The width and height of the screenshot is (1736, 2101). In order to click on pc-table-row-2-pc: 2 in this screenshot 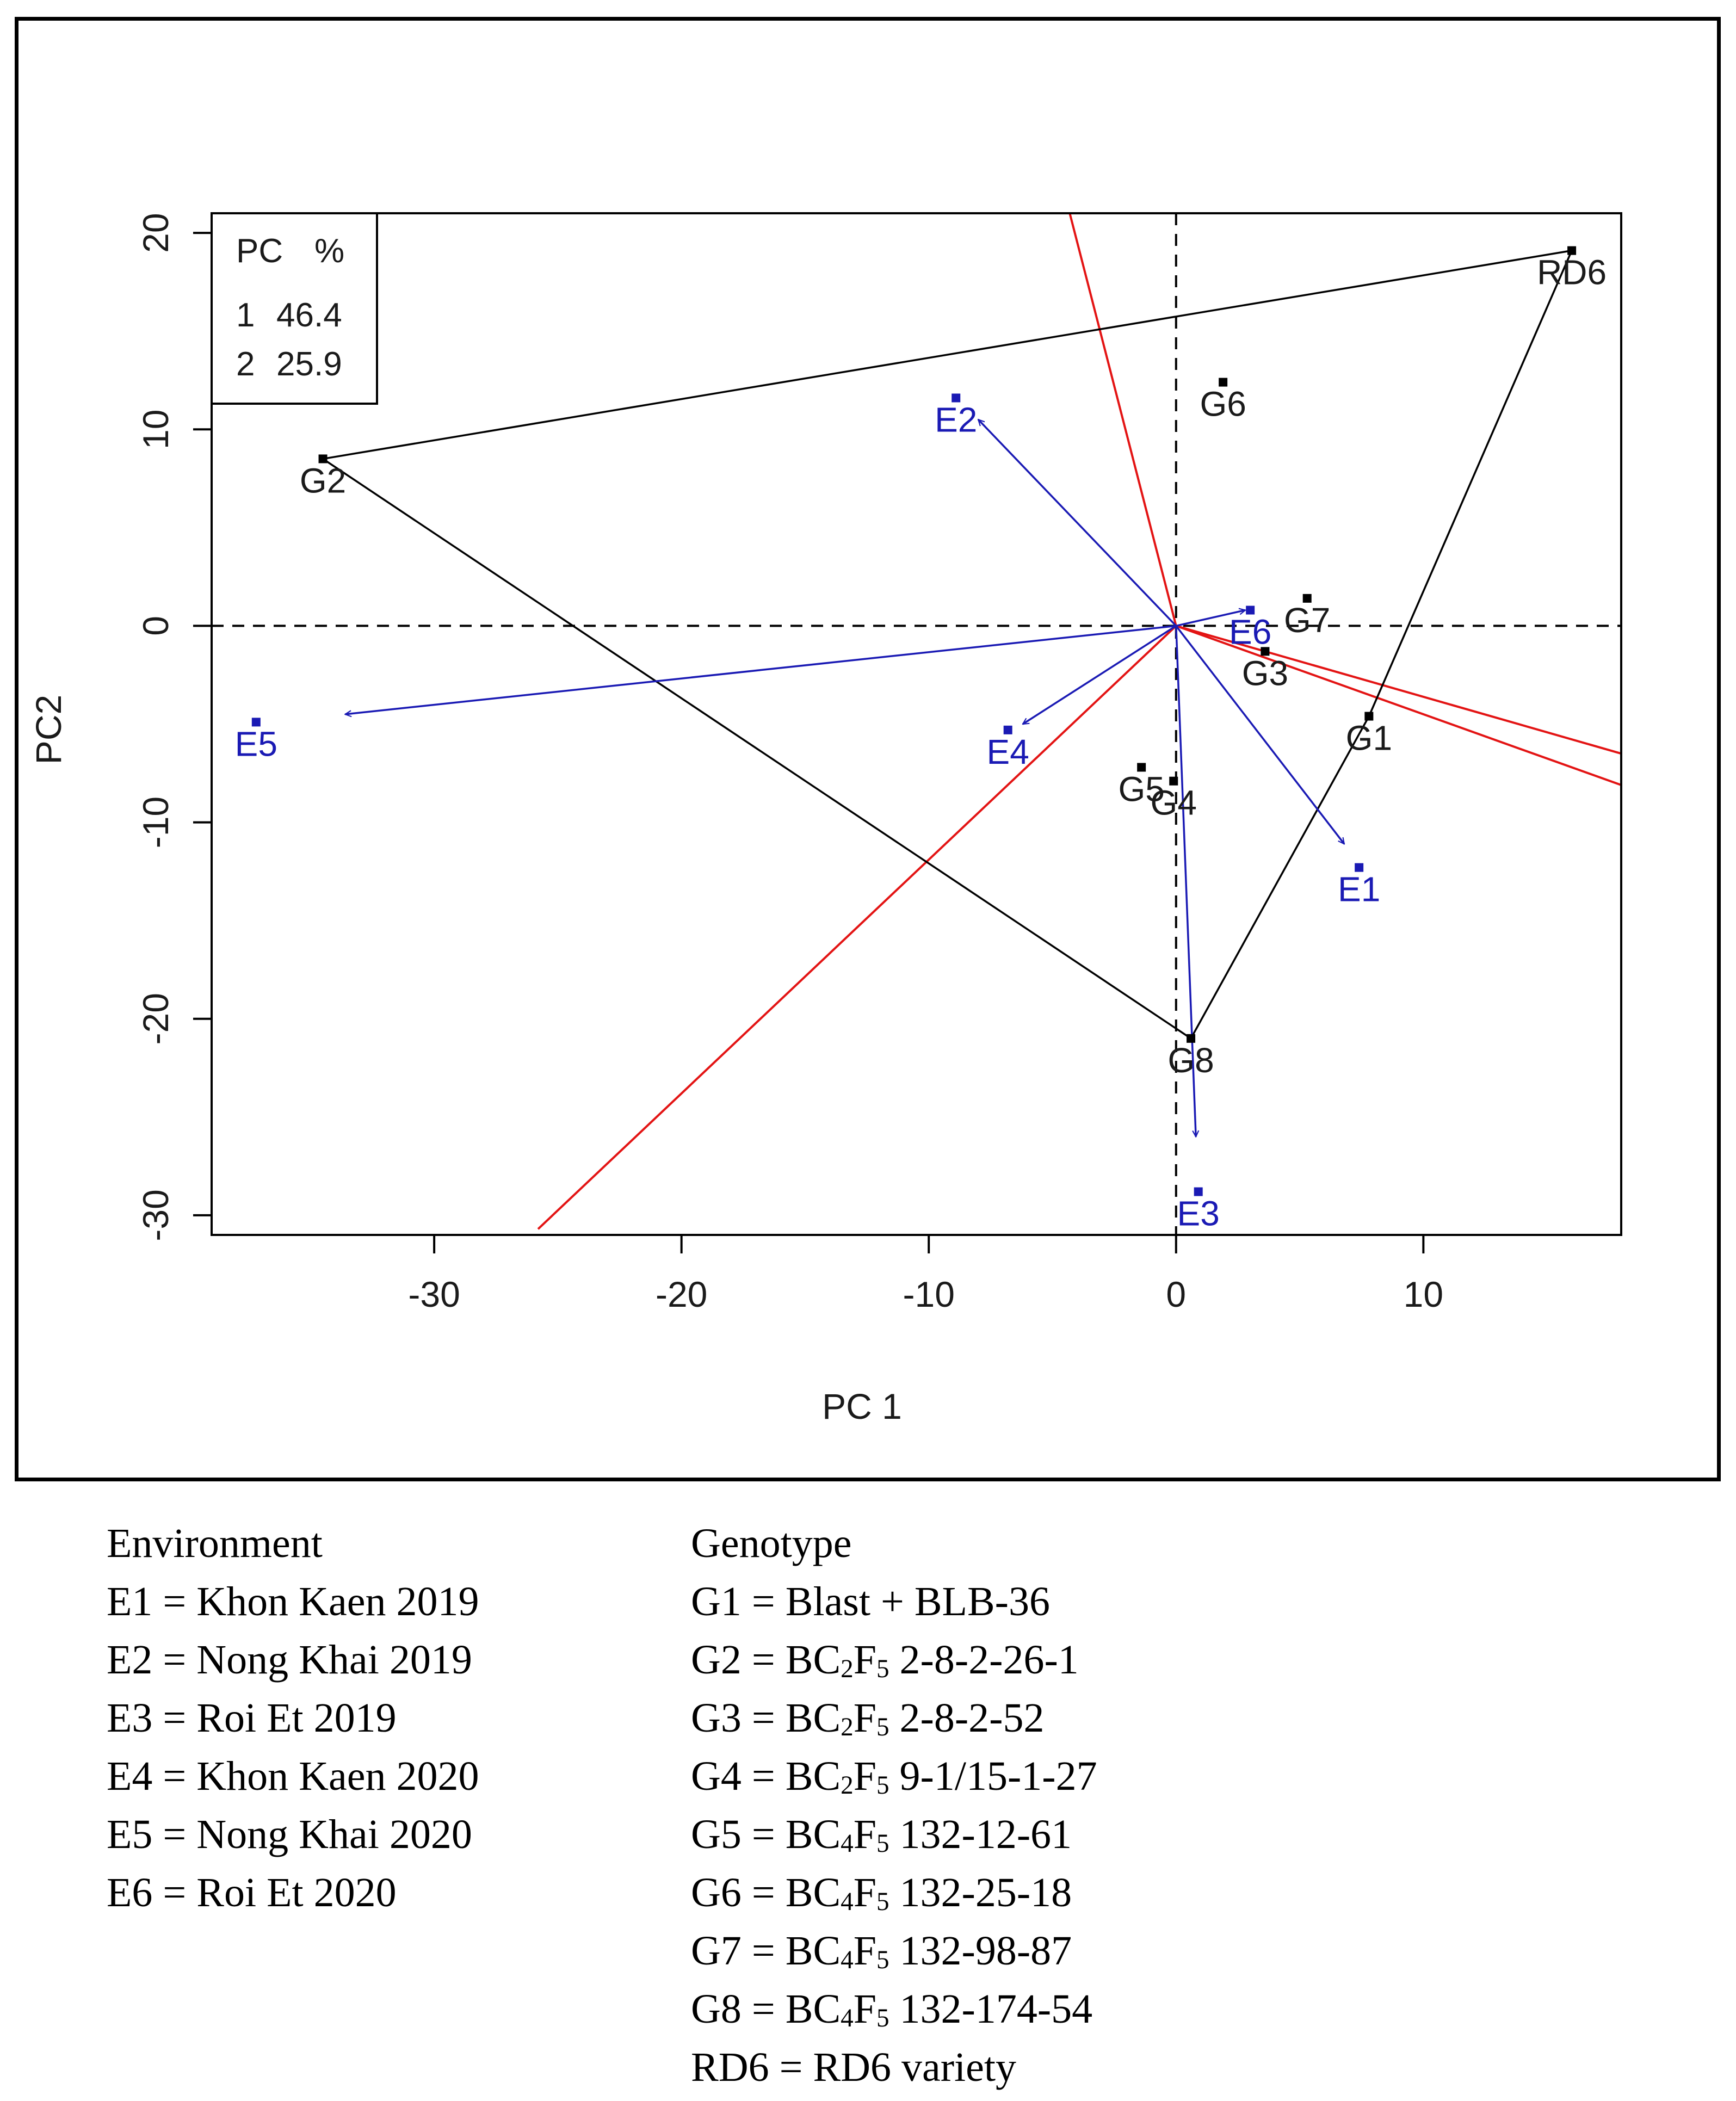, I will do `click(245, 364)`.